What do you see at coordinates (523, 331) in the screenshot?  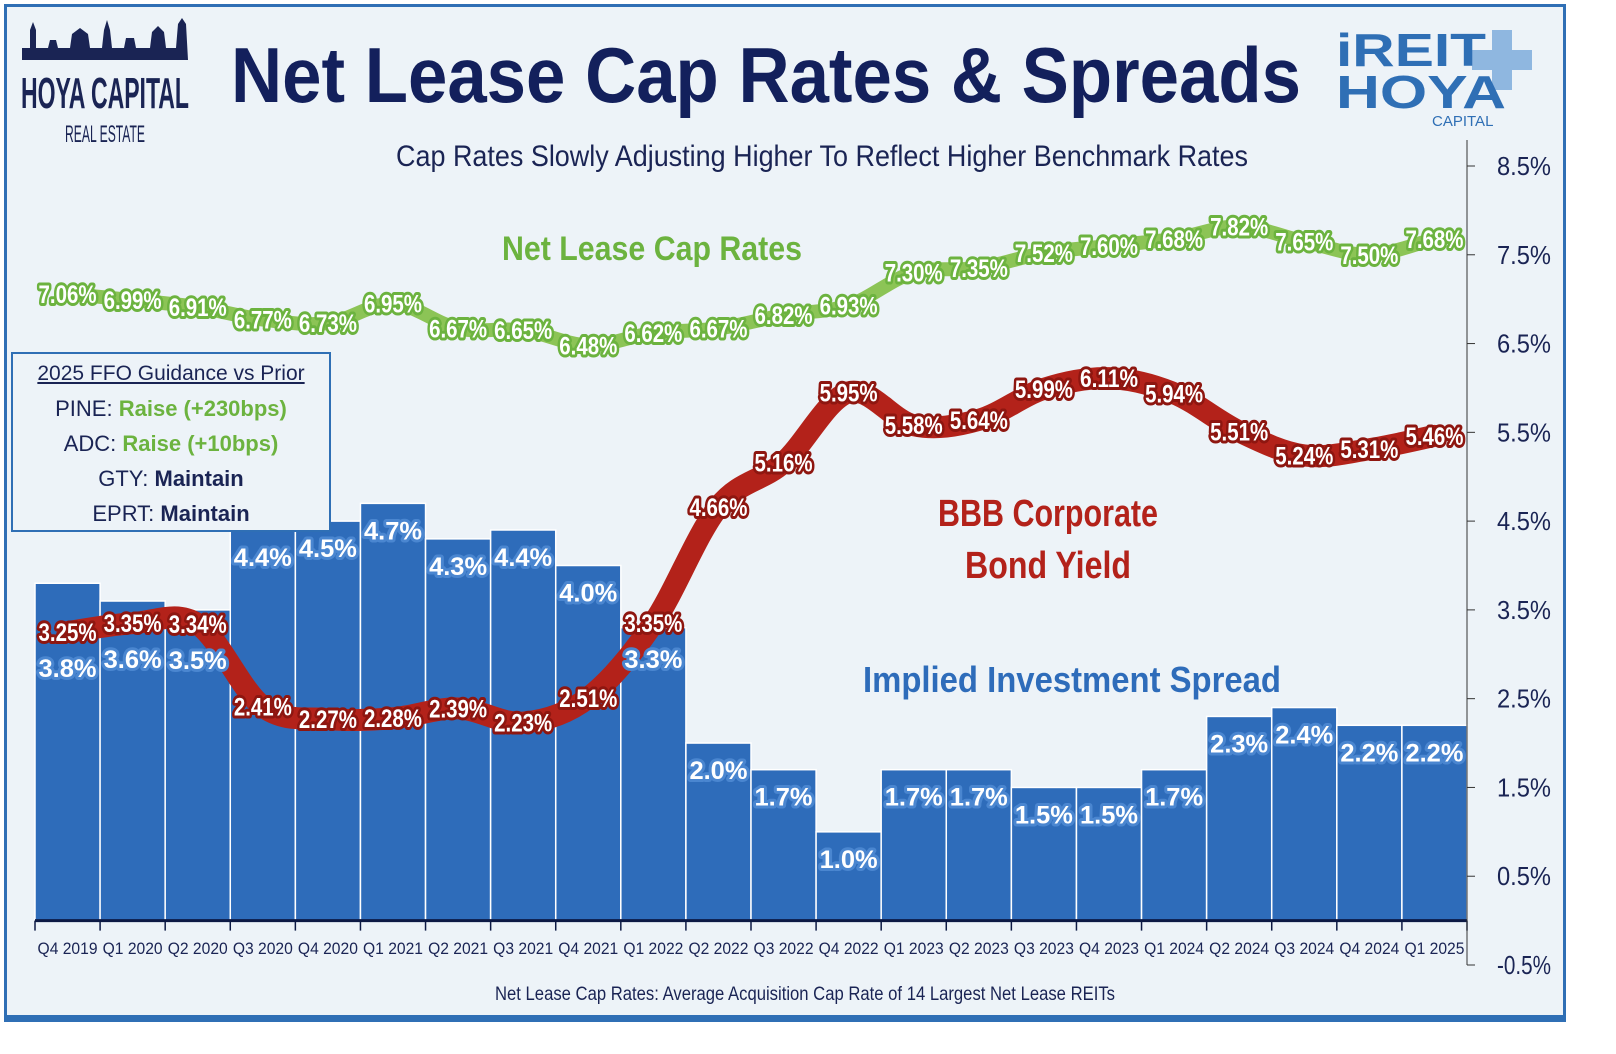 I see `cap-rate-label: 6.65%` at bounding box center [523, 331].